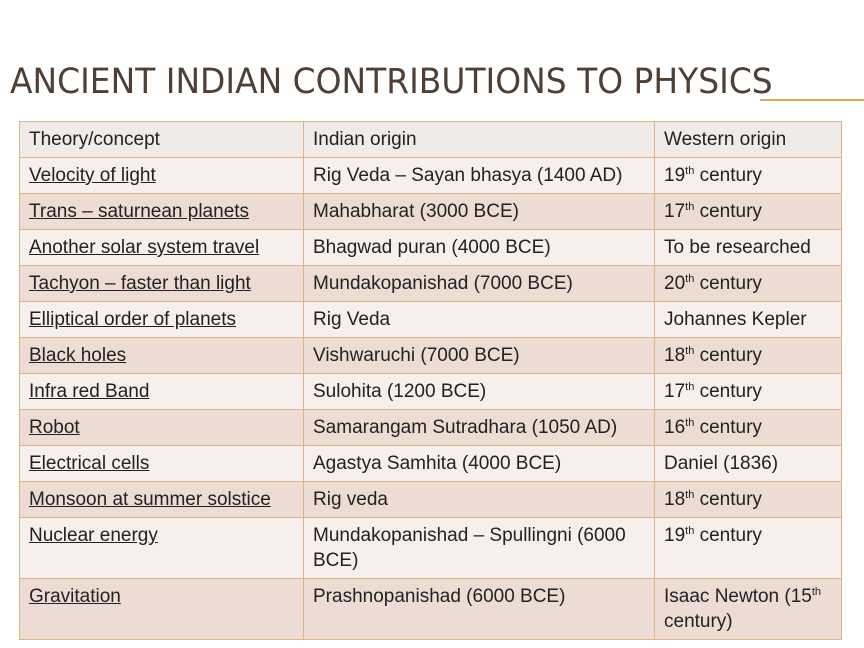 The width and height of the screenshot is (864, 648). I want to click on concept-link: Monsoon at summer solstice, so click(150, 499).